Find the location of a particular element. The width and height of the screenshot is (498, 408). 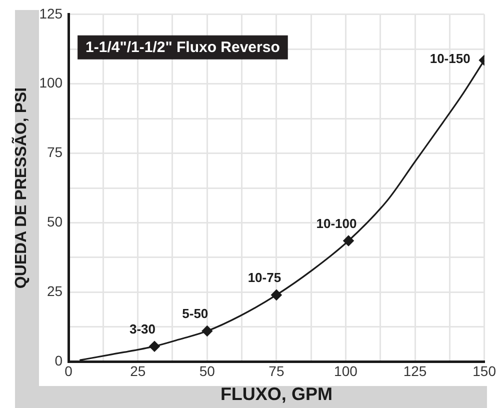

text: 1-1/4"/1-1/2" Fluxo Reverso is located at coordinates (183, 47).